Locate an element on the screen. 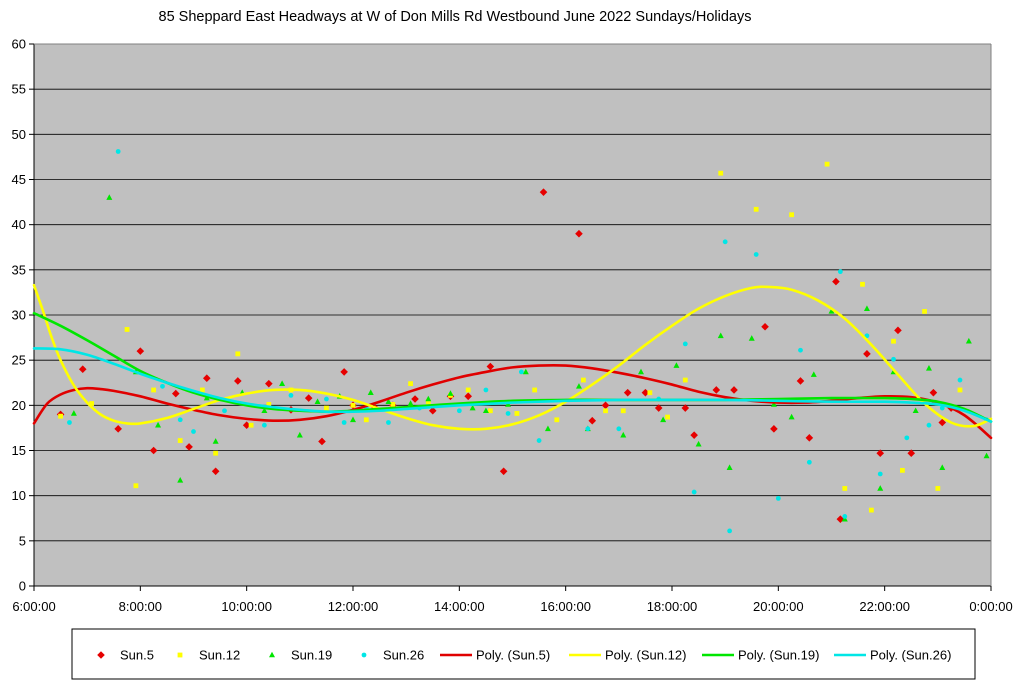  x-tick-label-0: 6:00:00 is located at coordinates (33, 606).